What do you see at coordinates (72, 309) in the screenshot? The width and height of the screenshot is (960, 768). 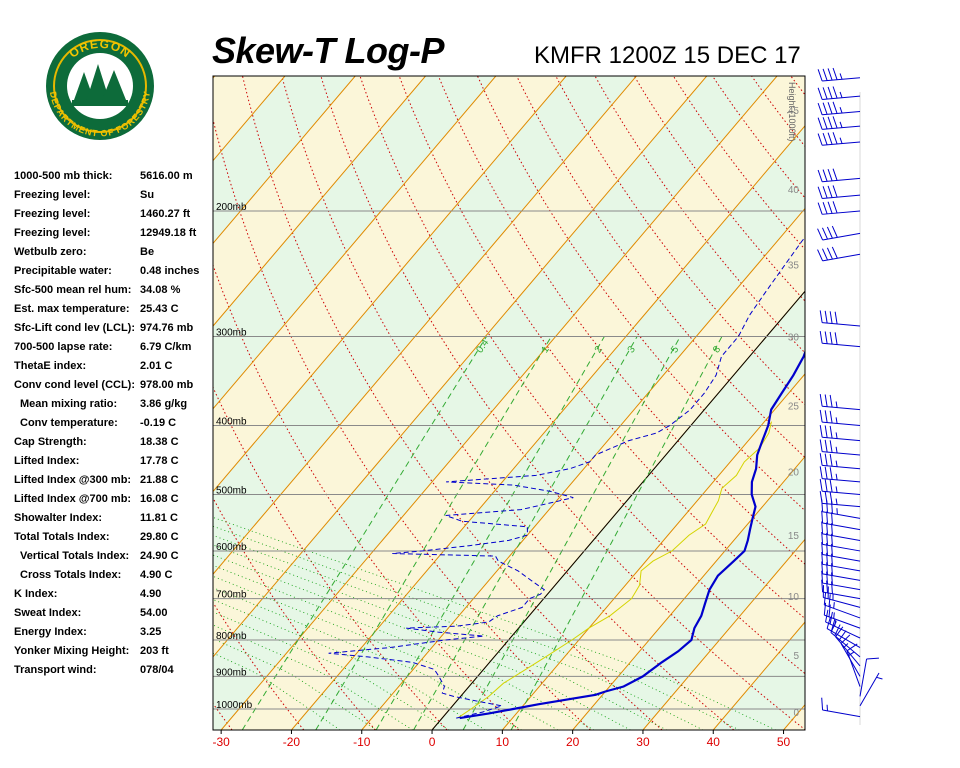 I see `index-label: Est. max temperature:` at bounding box center [72, 309].